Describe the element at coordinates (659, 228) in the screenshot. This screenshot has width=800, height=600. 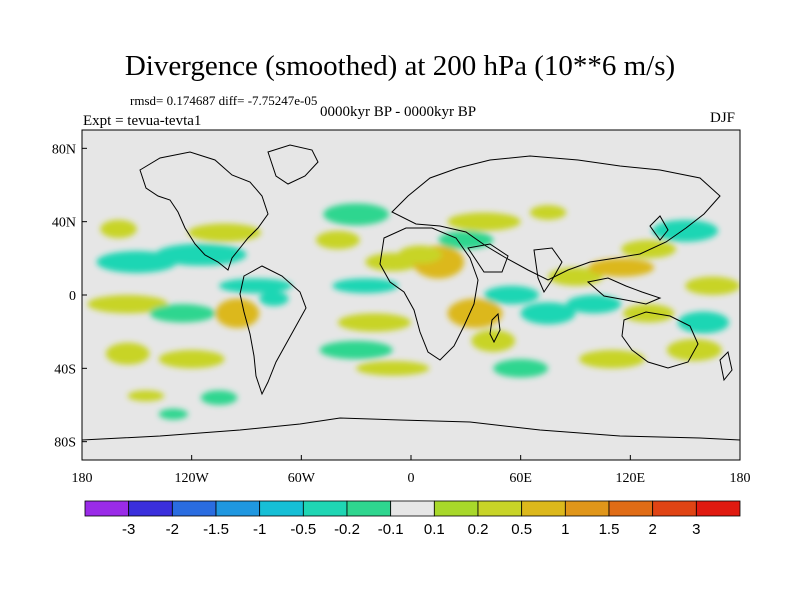
I see `japan-coast` at that location.